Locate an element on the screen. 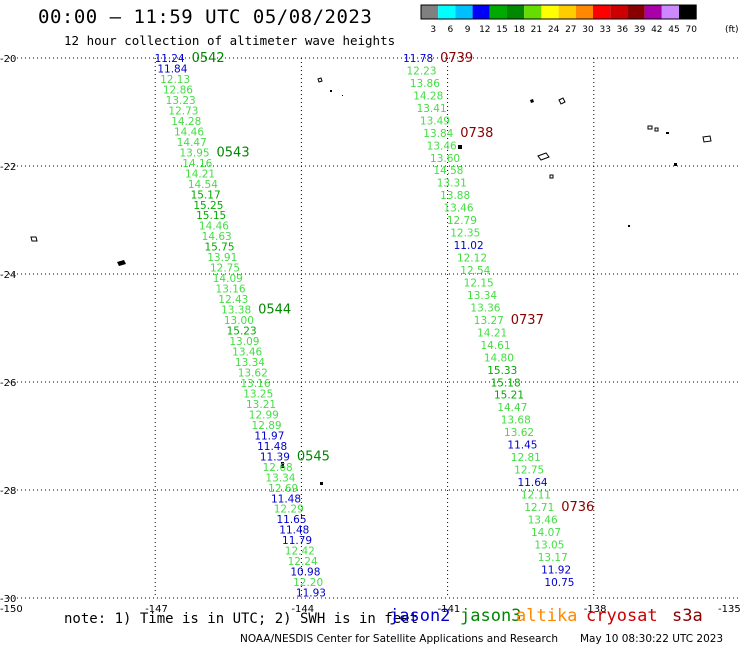 The height and width of the screenshot is (650, 740). x-tick-label: -150 is located at coordinates (11, 609).